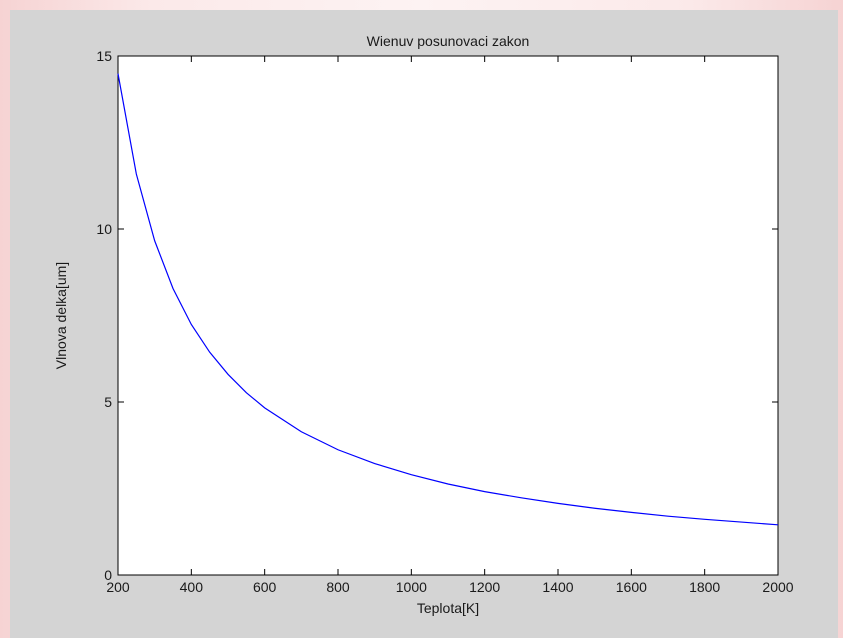 This screenshot has width=843, height=638. What do you see at coordinates (118, 587) in the screenshot?
I see `x-tick-label: 200` at bounding box center [118, 587].